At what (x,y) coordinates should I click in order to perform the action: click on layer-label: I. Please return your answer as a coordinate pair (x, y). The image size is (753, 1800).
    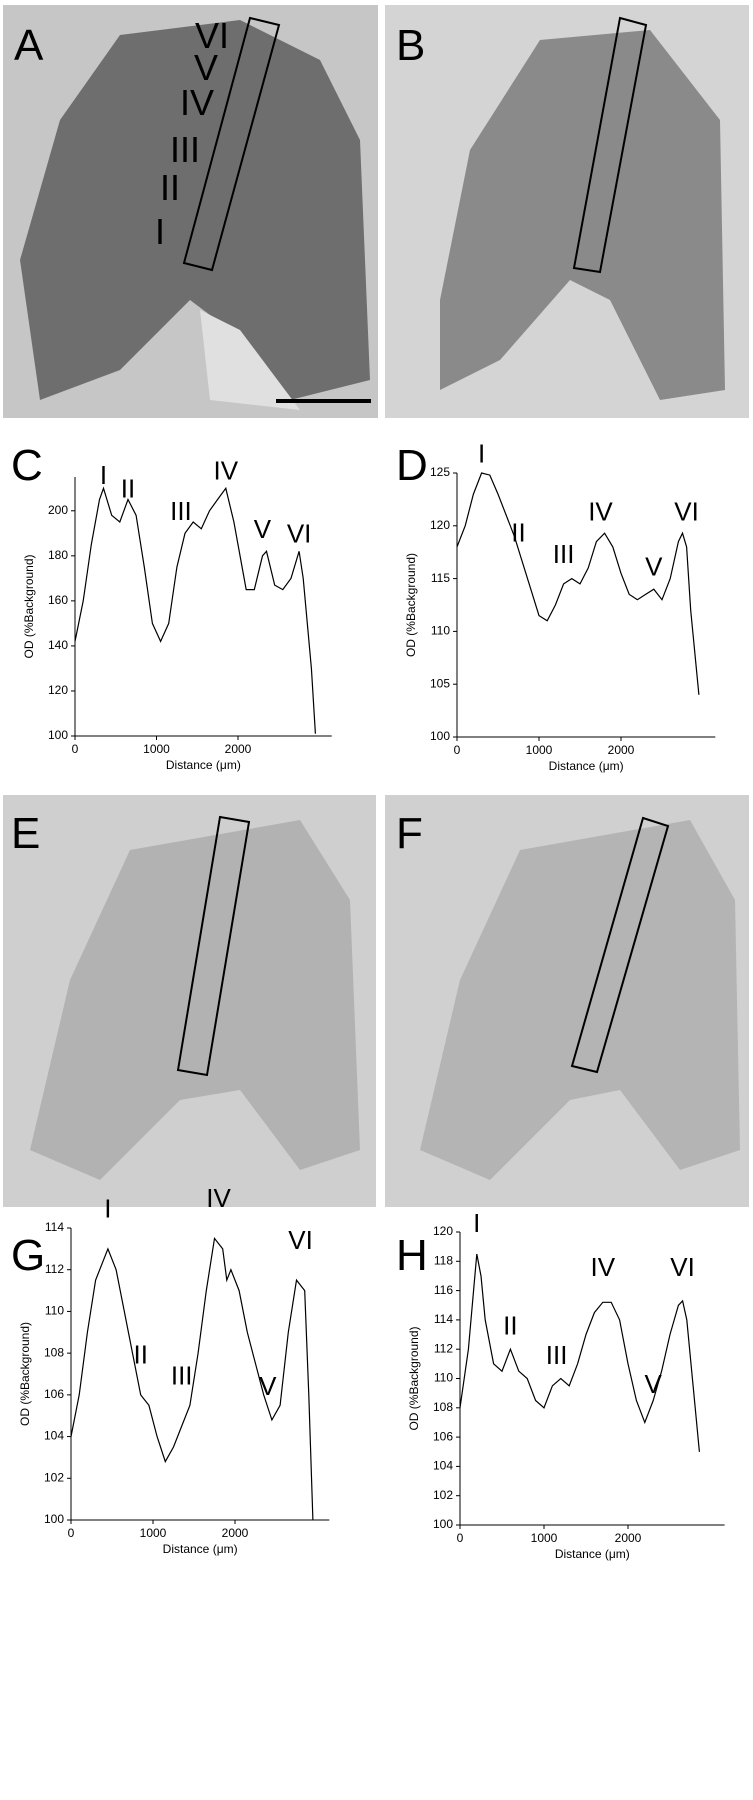
    Looking at the image, I should click on (160, 231).